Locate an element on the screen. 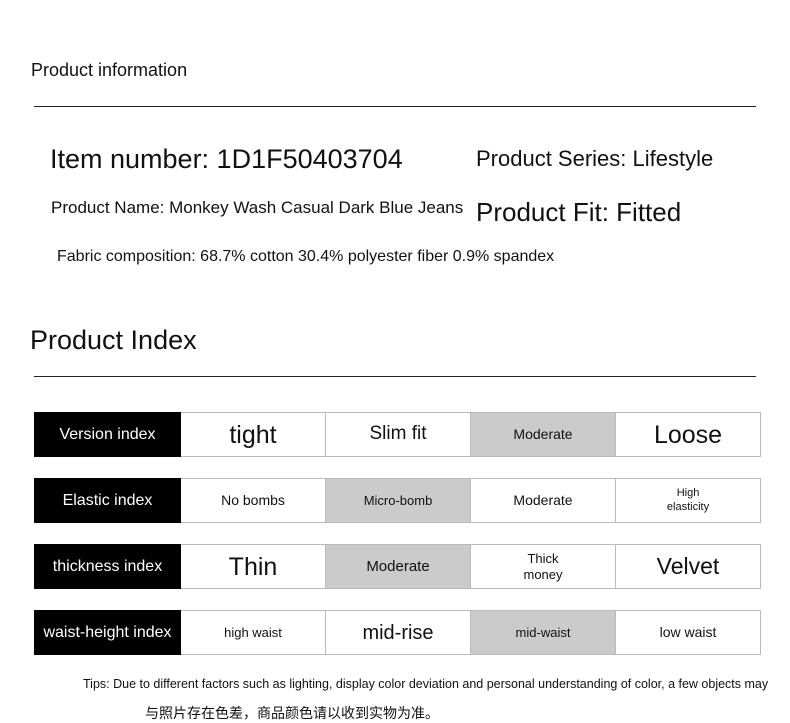 The height and width of the screenshot is (723, 790). cell-text: tight is located at coordinates (253, 434).